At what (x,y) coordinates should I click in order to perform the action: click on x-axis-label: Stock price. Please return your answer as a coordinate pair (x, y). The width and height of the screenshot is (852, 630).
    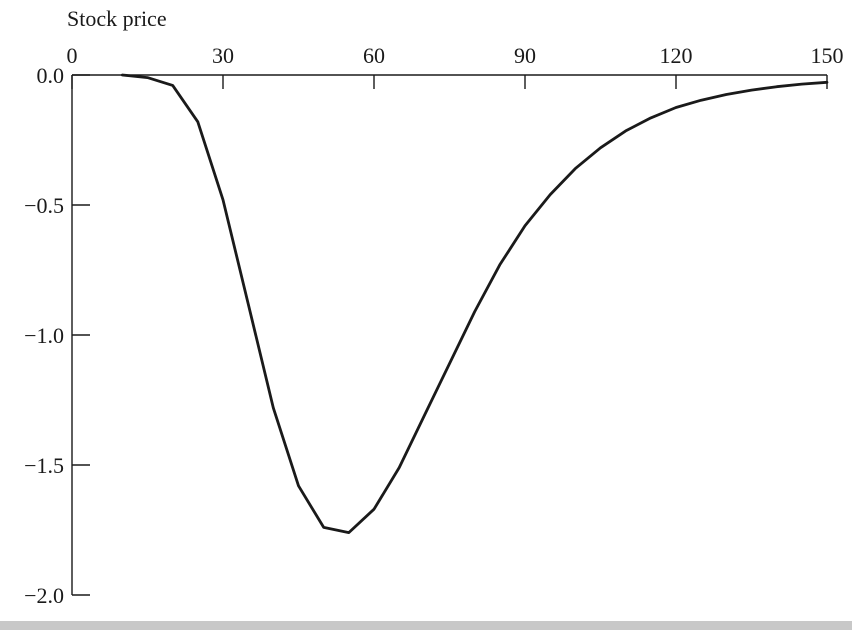
    Looking at the image, I should click on (117, 18).